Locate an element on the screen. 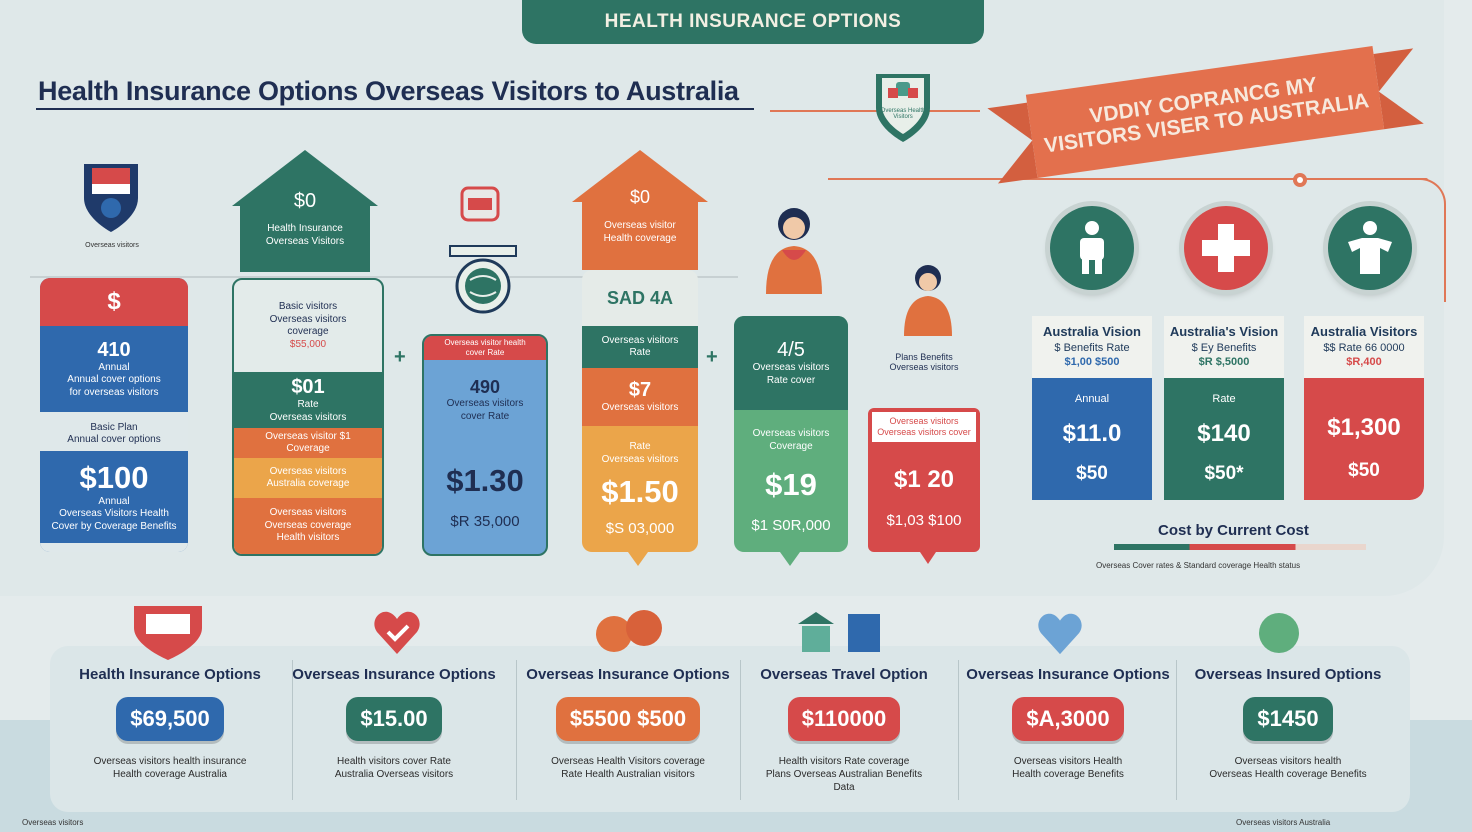  cost-card-label: Rate is located at coordinates (1224, 399).